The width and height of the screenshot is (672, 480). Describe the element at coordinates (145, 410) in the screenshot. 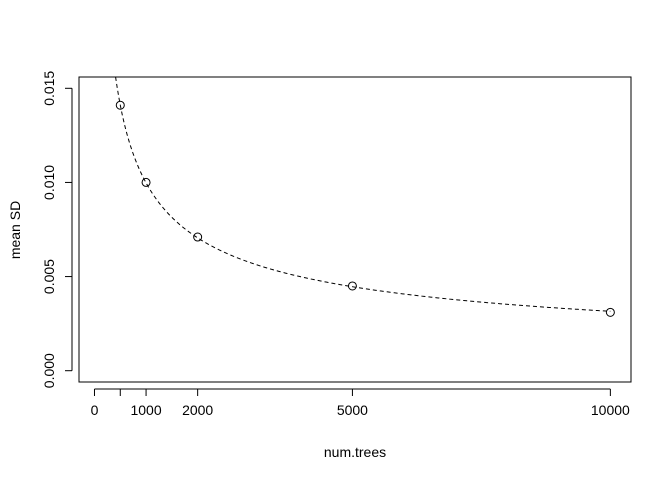

I see `x-tick-label: 1000` at that location.